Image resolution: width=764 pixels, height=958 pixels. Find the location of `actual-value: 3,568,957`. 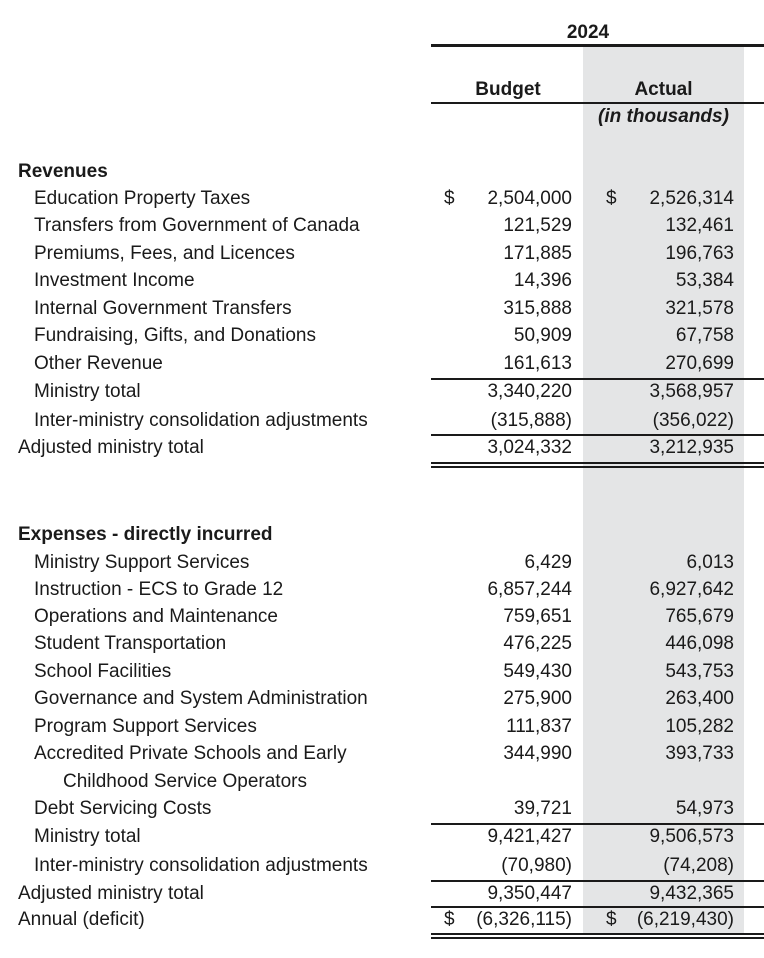

actual-value: 3,568,957 is located at coordinates (691, 391).